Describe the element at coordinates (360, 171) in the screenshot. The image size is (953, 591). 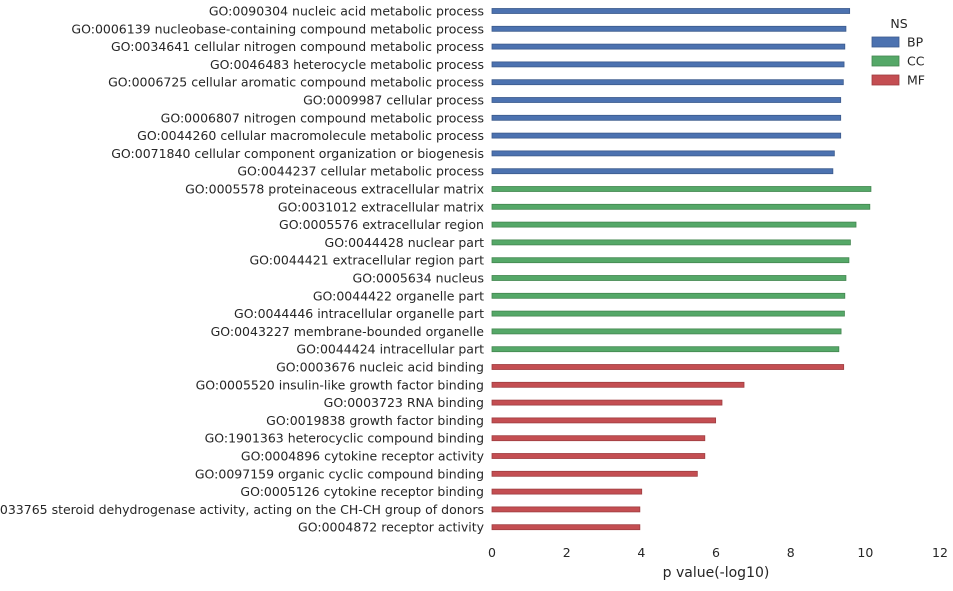
I see `category-label-10: GO:0044237 cellular metabolic process` at that location.